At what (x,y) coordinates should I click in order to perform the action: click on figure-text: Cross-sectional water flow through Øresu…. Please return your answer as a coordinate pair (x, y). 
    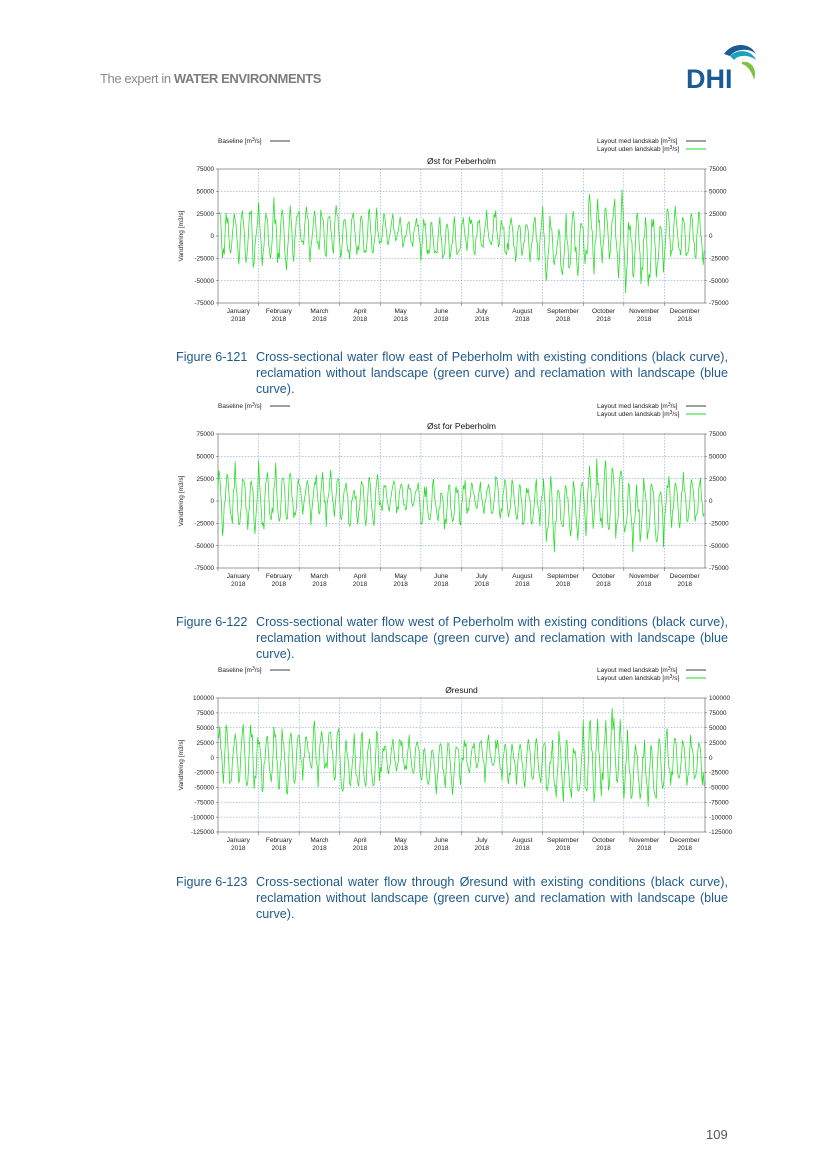
    Looking at the image, I should click on (492, 898).